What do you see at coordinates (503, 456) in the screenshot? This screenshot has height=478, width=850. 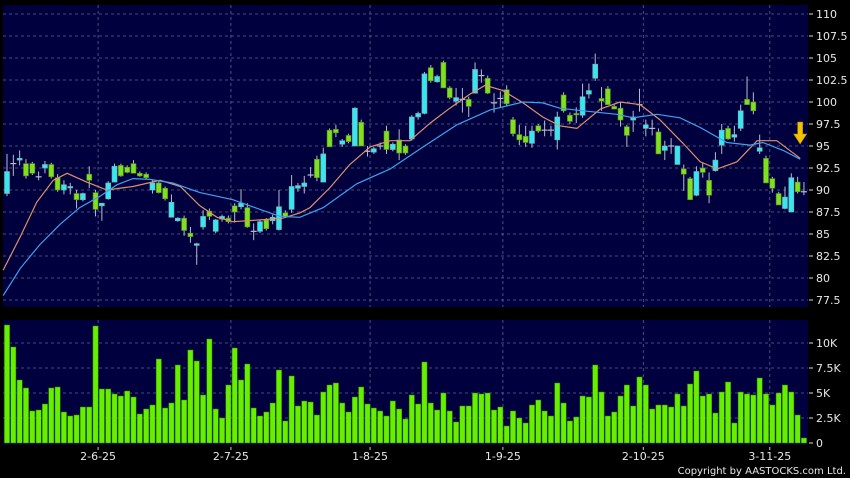 I see `date-tick-label: 1-9-25` at bounding box center [503, 456].